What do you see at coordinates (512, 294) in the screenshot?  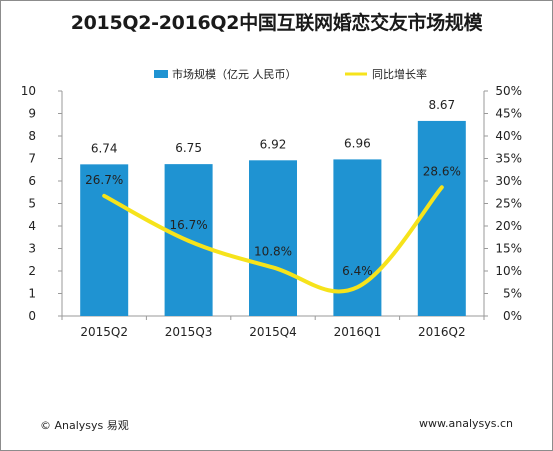 I see `y-right-tick-label: 5%` at bounding box center [512, 294].